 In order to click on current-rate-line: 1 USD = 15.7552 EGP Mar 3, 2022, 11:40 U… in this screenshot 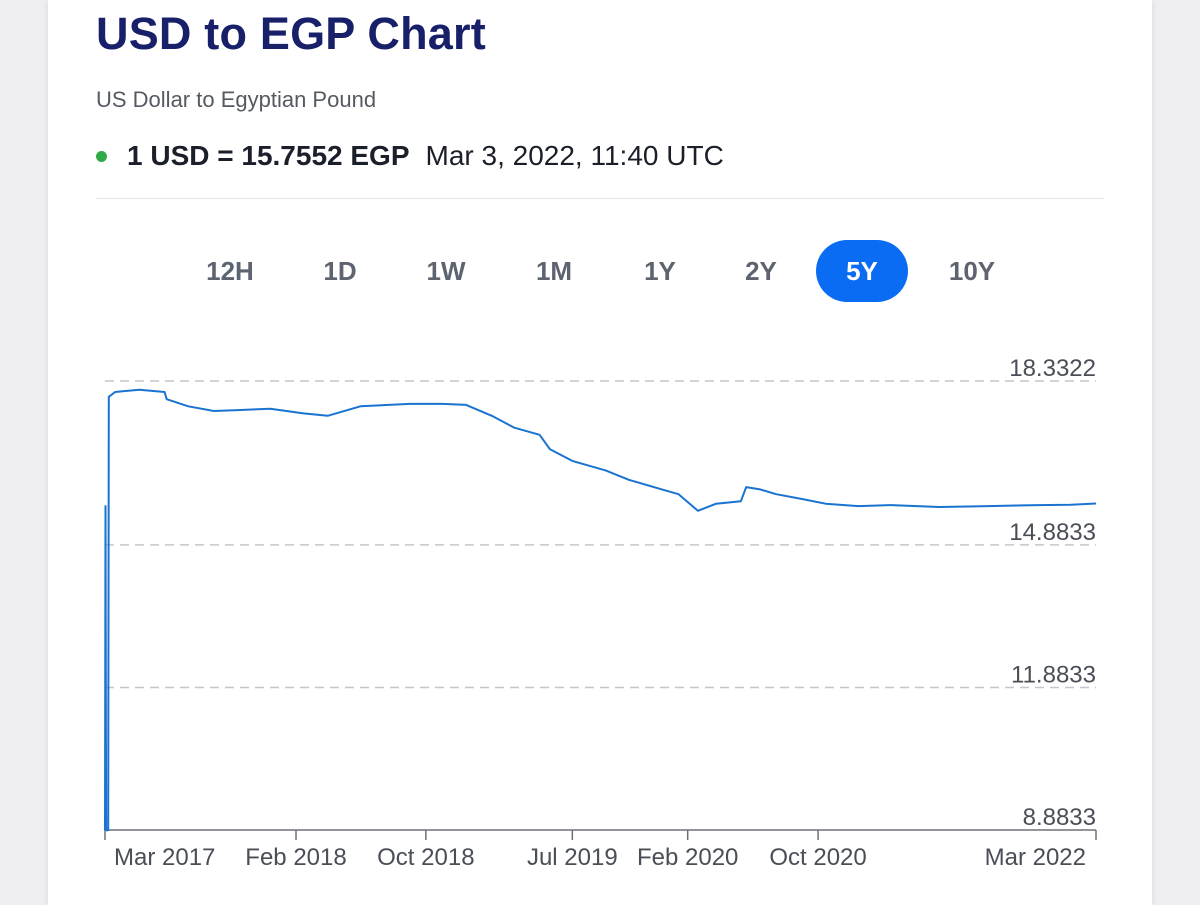, I will do `click(410, 156)`.